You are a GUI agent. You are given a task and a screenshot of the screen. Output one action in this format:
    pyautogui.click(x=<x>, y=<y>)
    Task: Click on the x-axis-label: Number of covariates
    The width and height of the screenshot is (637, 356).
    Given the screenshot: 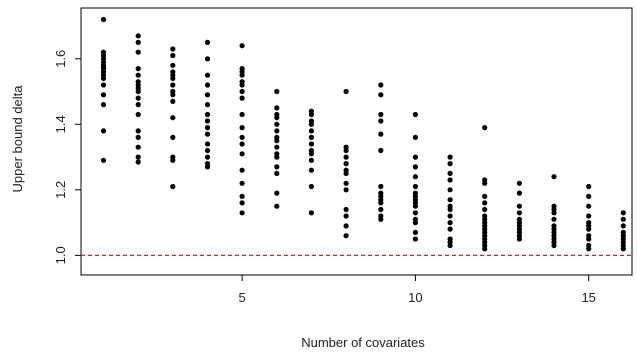 What is the action you would take?
    pyautogui.click(x=363, y=342)
    